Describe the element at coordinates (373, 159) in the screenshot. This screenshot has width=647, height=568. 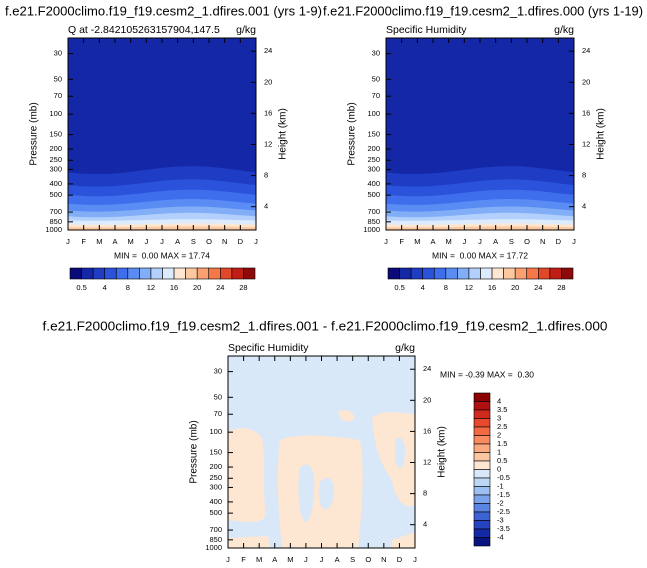
I see `y-tick-label: 250` at that location.